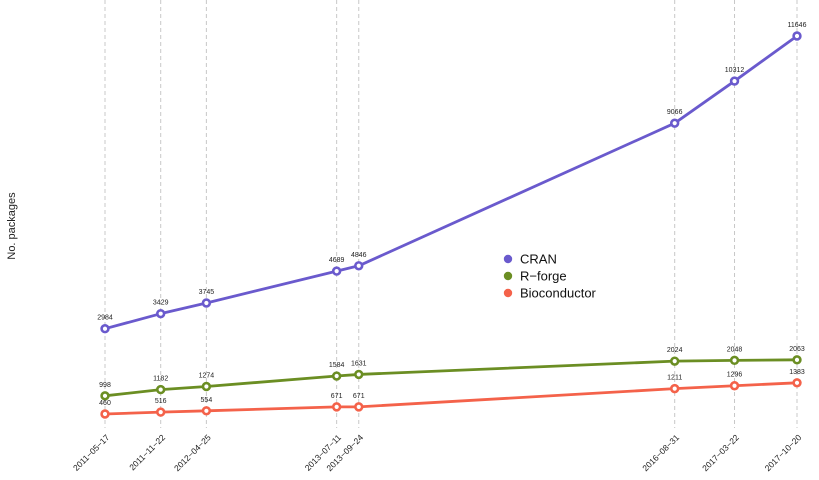 This screenshot has height=480, width=819. I want to click on data-label: 2024, so click(675, 350).